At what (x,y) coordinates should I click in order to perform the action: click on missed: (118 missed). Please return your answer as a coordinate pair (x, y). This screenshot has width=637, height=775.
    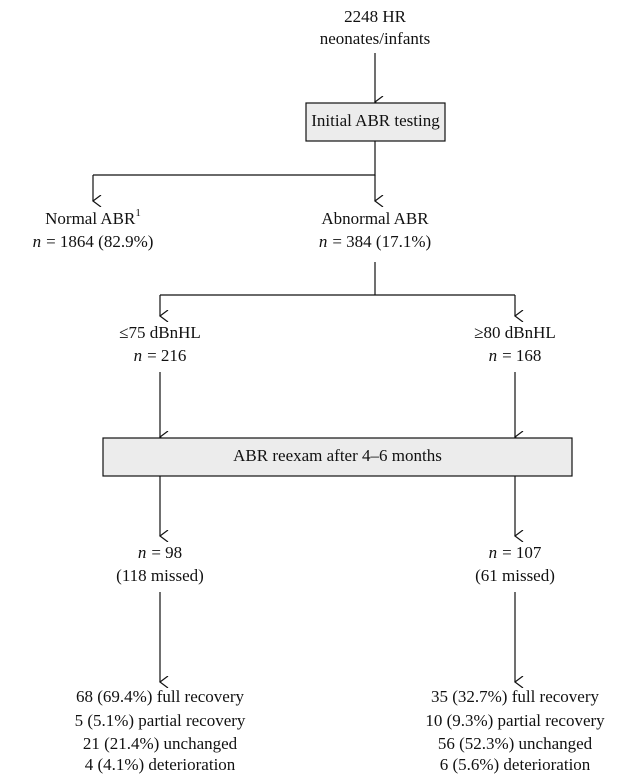
    Looking at the image, I should click on (160, 575).